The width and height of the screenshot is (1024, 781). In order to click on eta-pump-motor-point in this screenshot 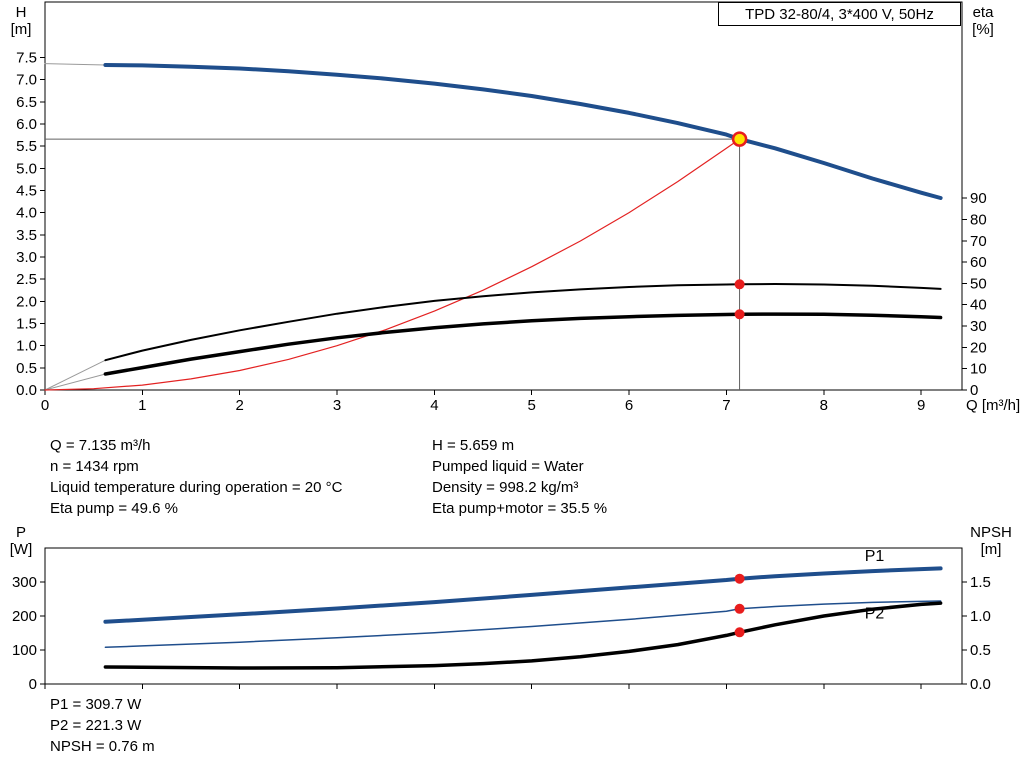, I will do `click(739, 314)`.